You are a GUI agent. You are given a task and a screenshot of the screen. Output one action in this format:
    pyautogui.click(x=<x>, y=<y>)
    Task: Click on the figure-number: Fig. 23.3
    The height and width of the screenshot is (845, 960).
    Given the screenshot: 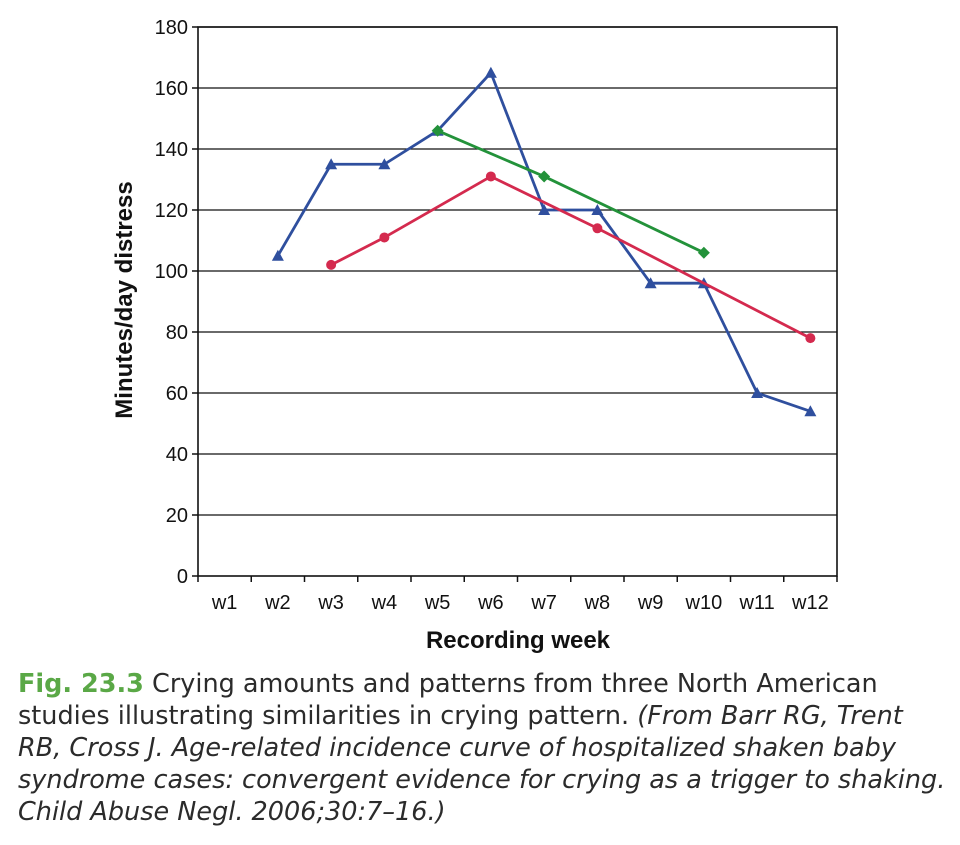 What is the action you would take?
    pyautogui.click(x=81, y=684)
    